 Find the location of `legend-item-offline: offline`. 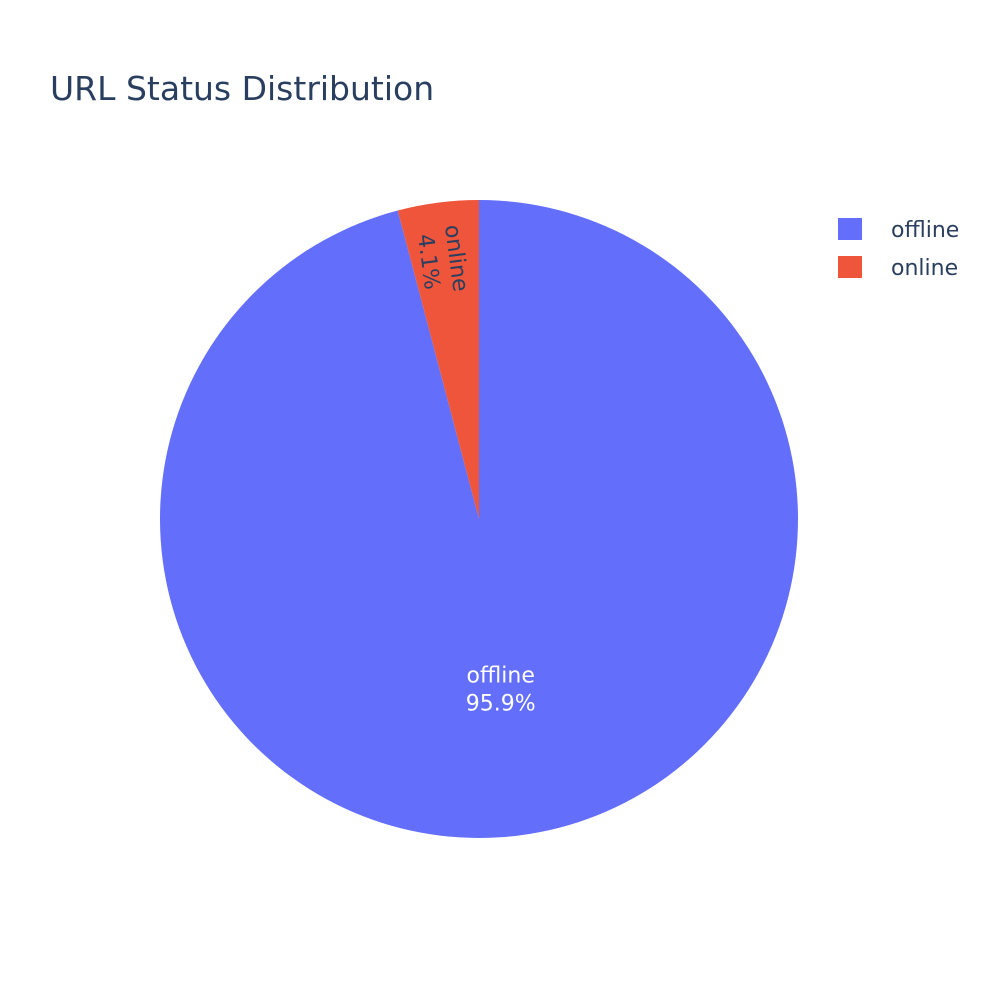

legend-item-offline: offline is located at coordinates (898, 230).